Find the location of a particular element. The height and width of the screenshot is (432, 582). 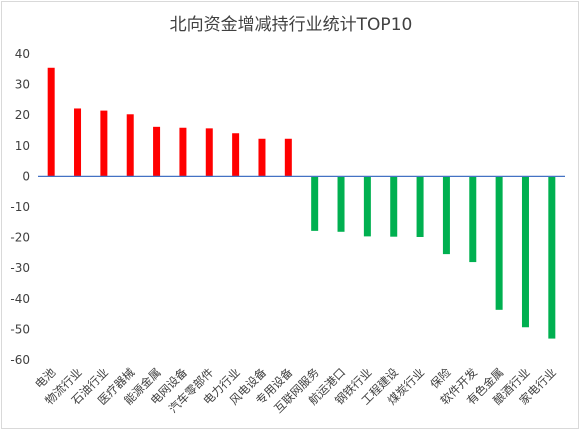

bar-电力行业 is located at coordinates (236, 155).